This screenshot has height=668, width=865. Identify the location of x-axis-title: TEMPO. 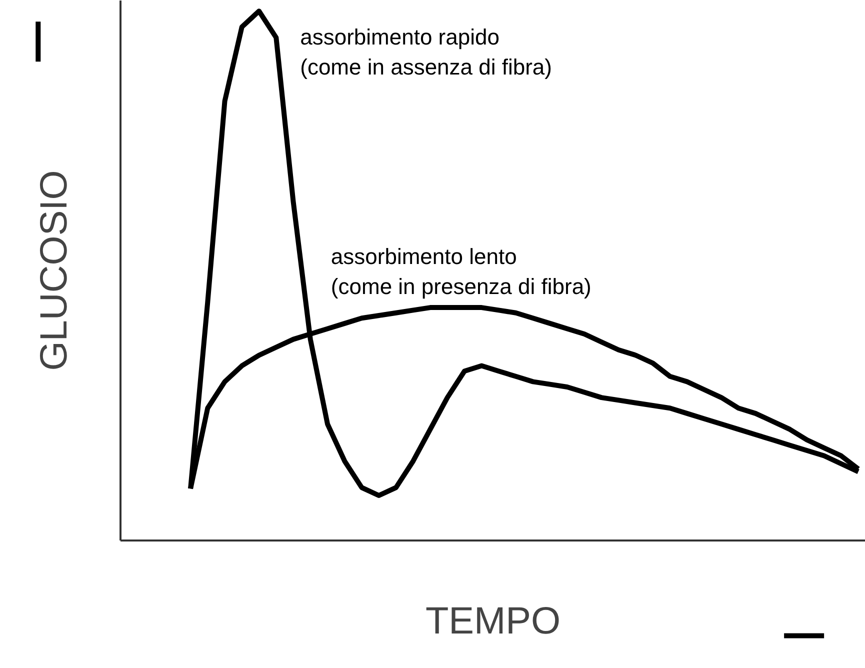
(493, 621).